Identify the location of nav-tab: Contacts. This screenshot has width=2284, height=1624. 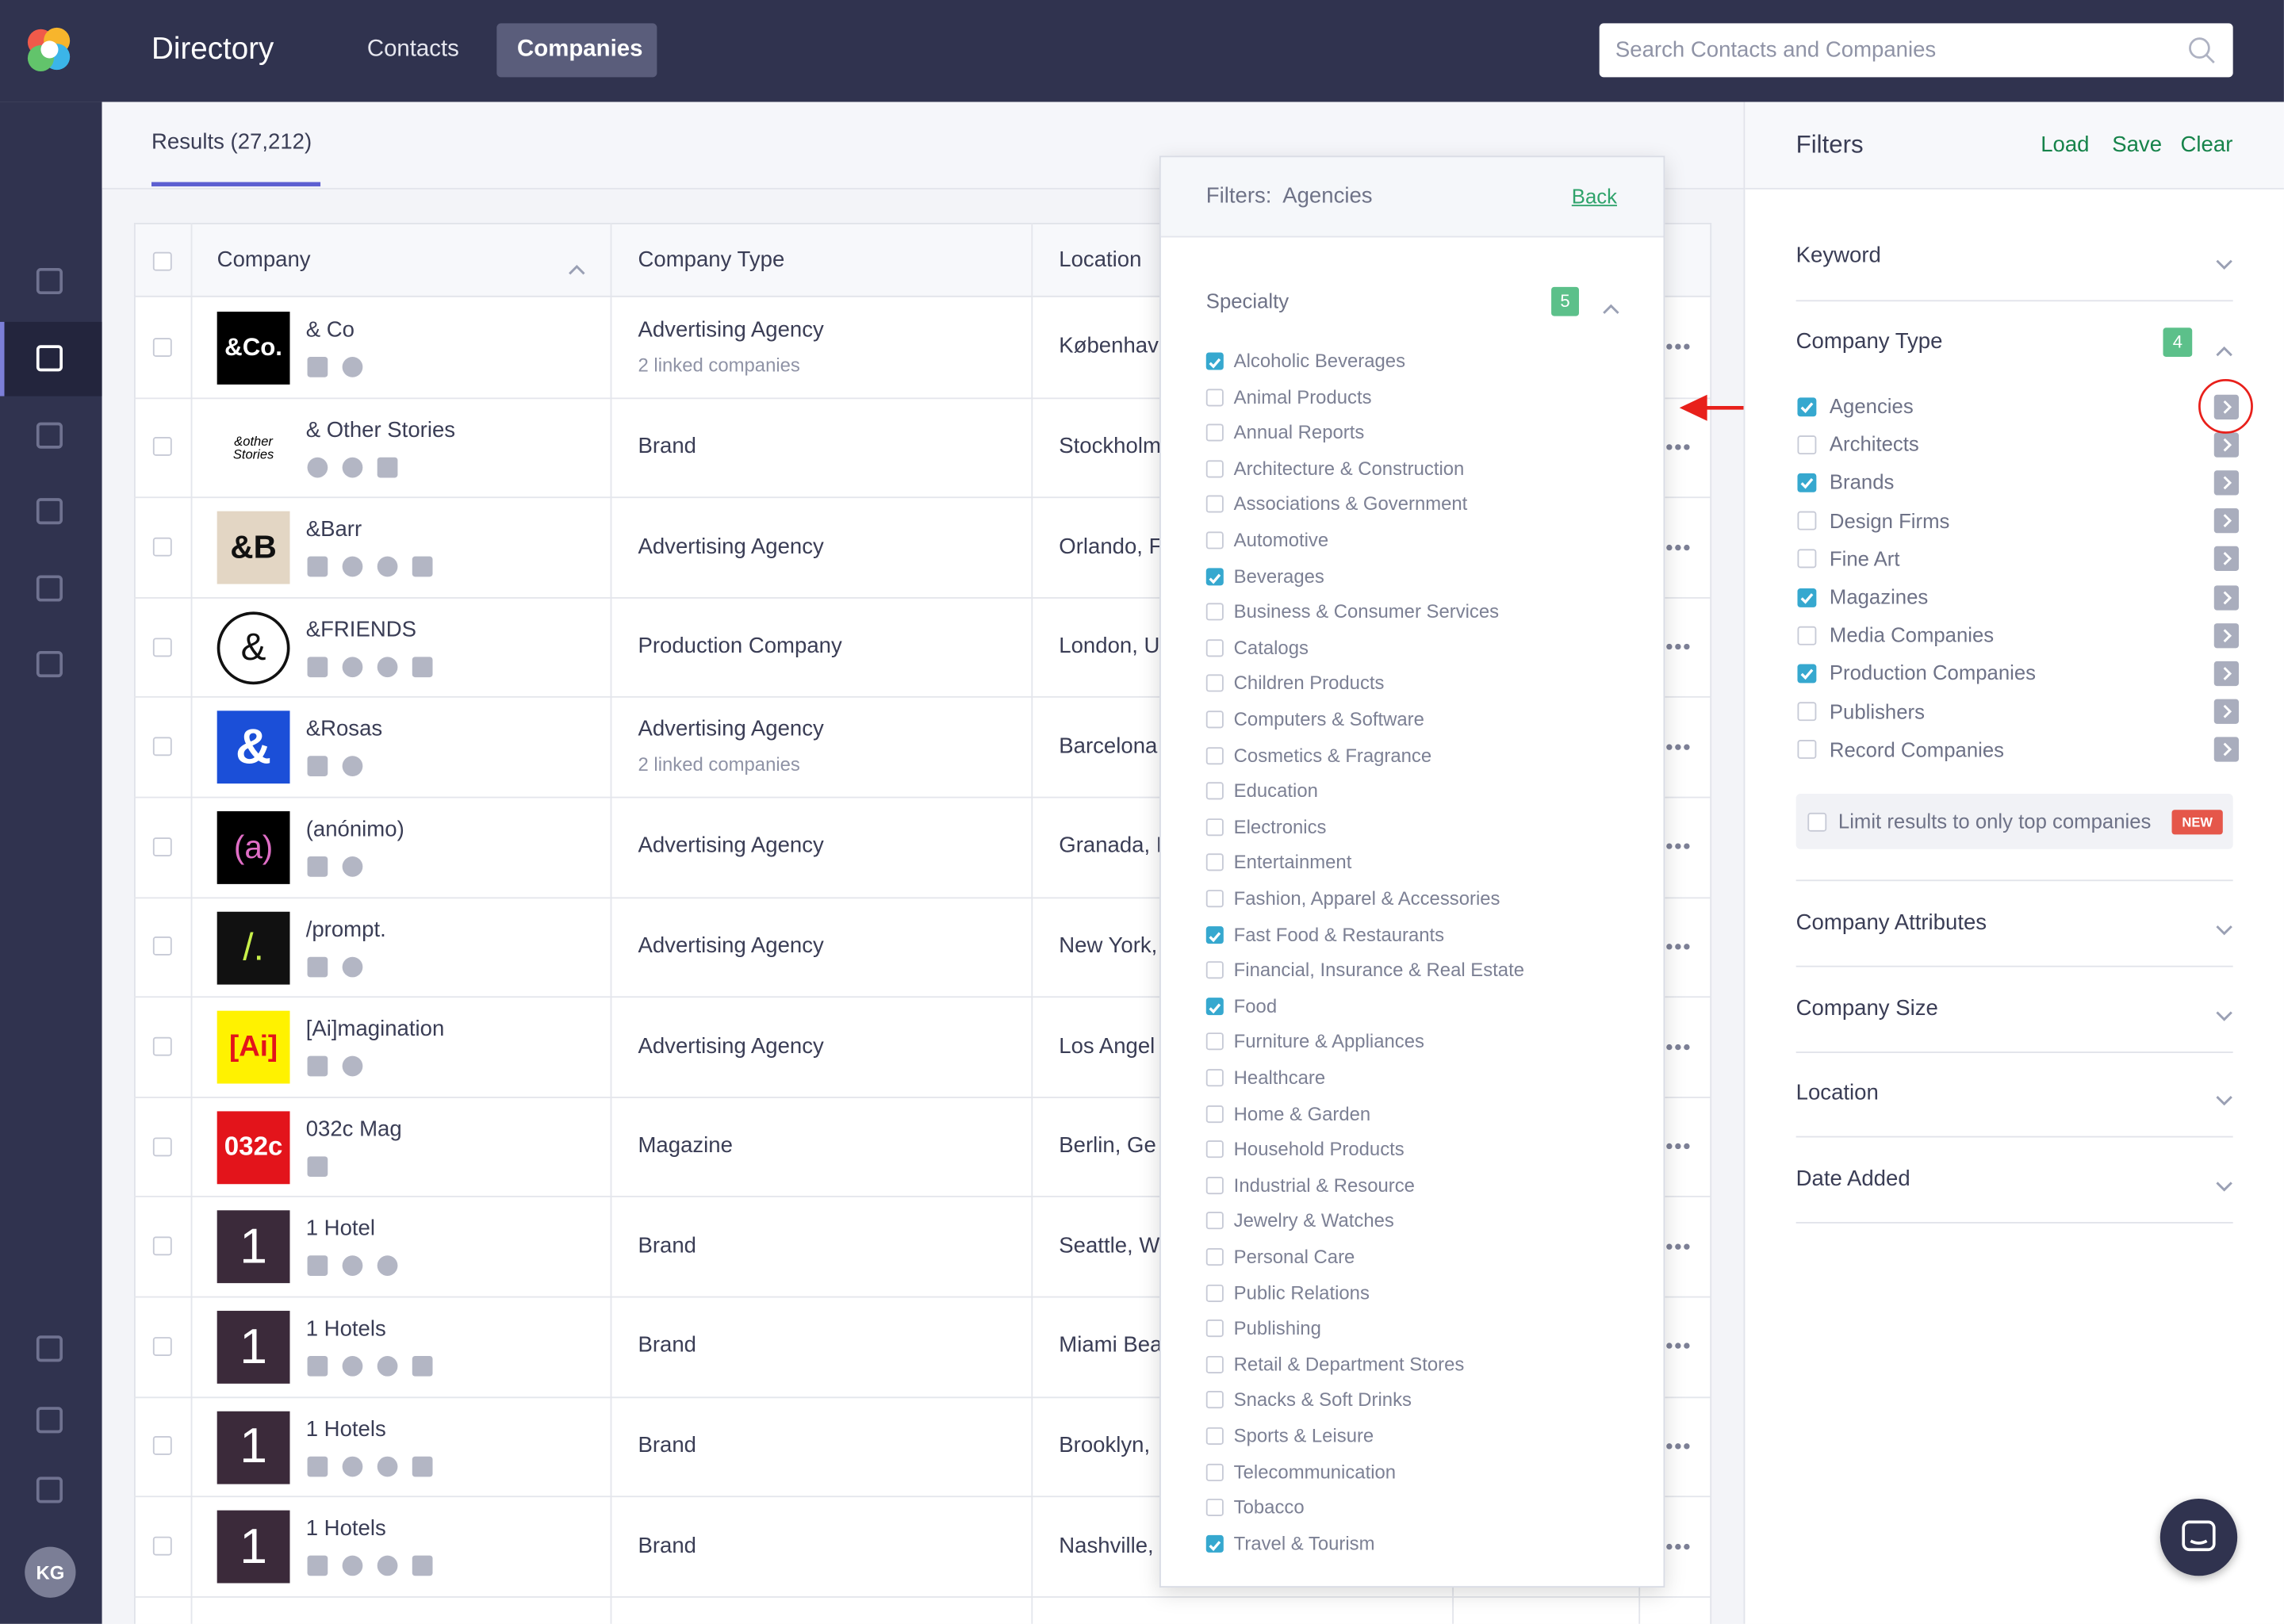
(412, 49).